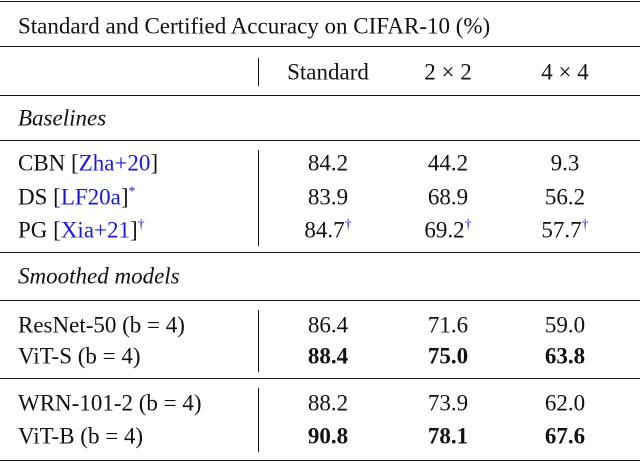  I want to click on label-text: ResNet-50 (b = 4), so click(101, 325).